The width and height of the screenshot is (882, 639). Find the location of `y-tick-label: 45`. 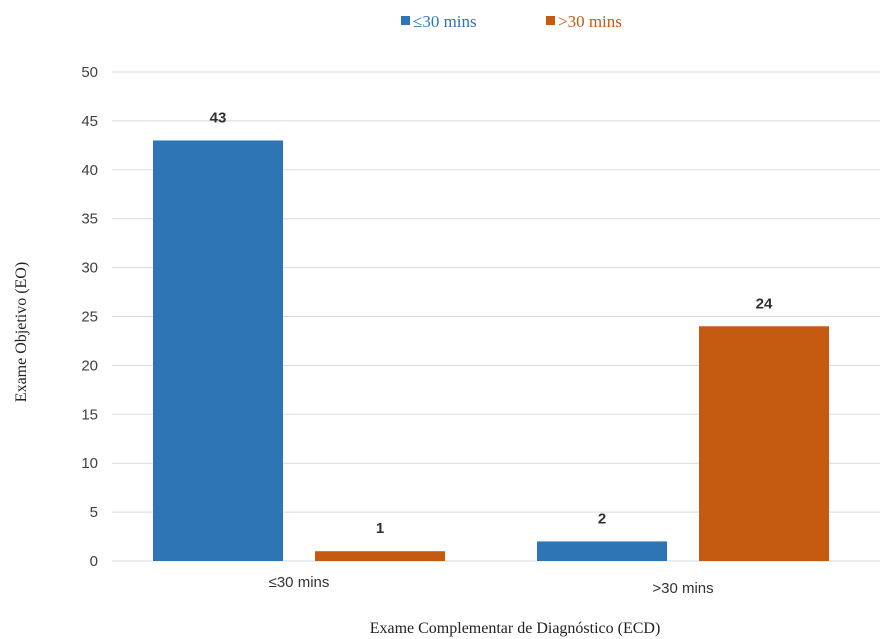

y-tick-label: 45 is located at coordinates (89, 121).